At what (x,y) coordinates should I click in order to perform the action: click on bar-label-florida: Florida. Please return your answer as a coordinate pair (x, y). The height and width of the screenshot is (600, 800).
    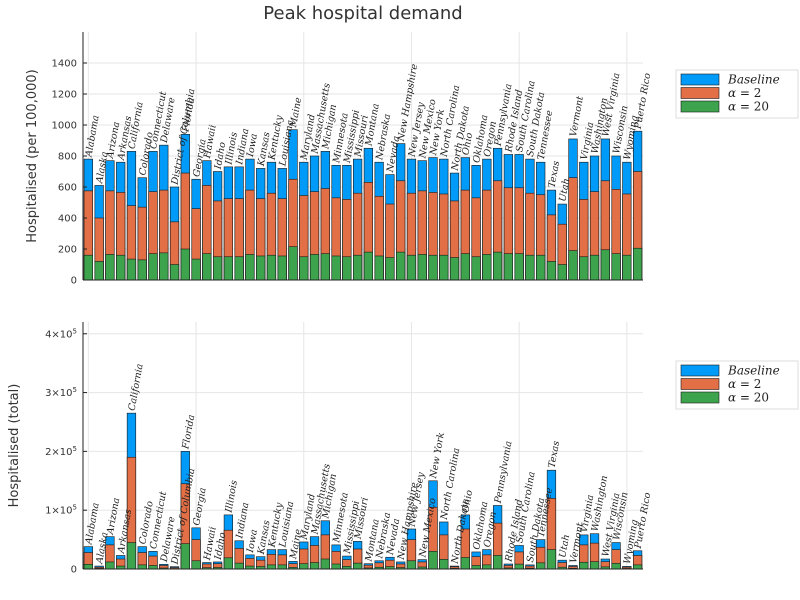
    Looking at the image, I should click on (188, 432).